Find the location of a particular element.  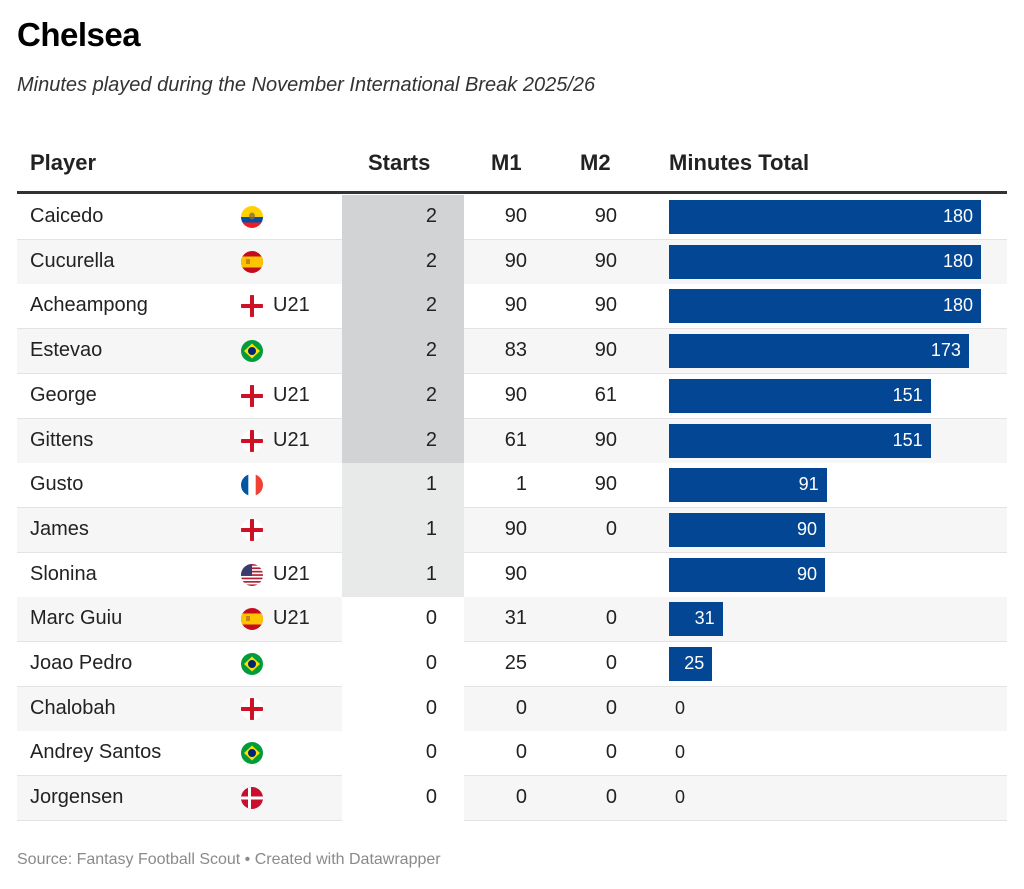

m1-value: 61 is located at coordinates (515, 439).